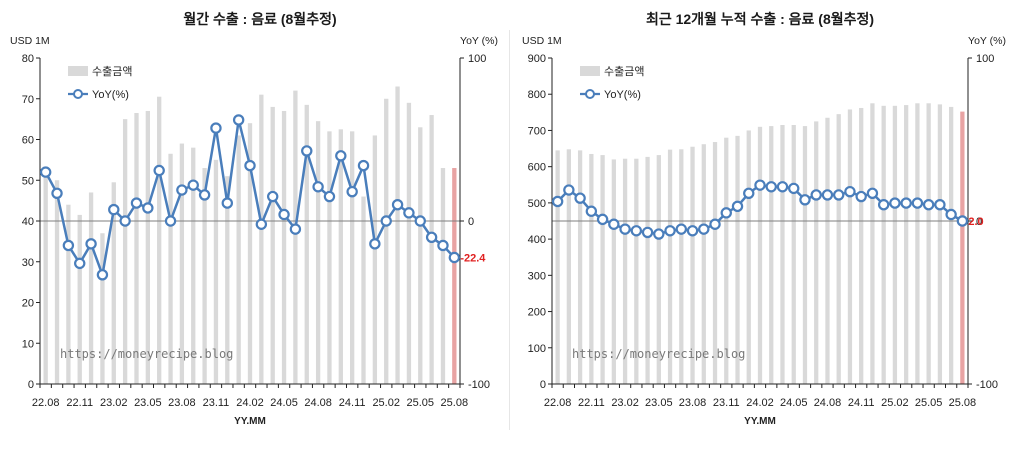 Image resolution: width=1024 pixels, height=450 pixels. Describe the element at coordinates (771, 187) in the screenshot. I see `yoy-point-24.03` at that location.